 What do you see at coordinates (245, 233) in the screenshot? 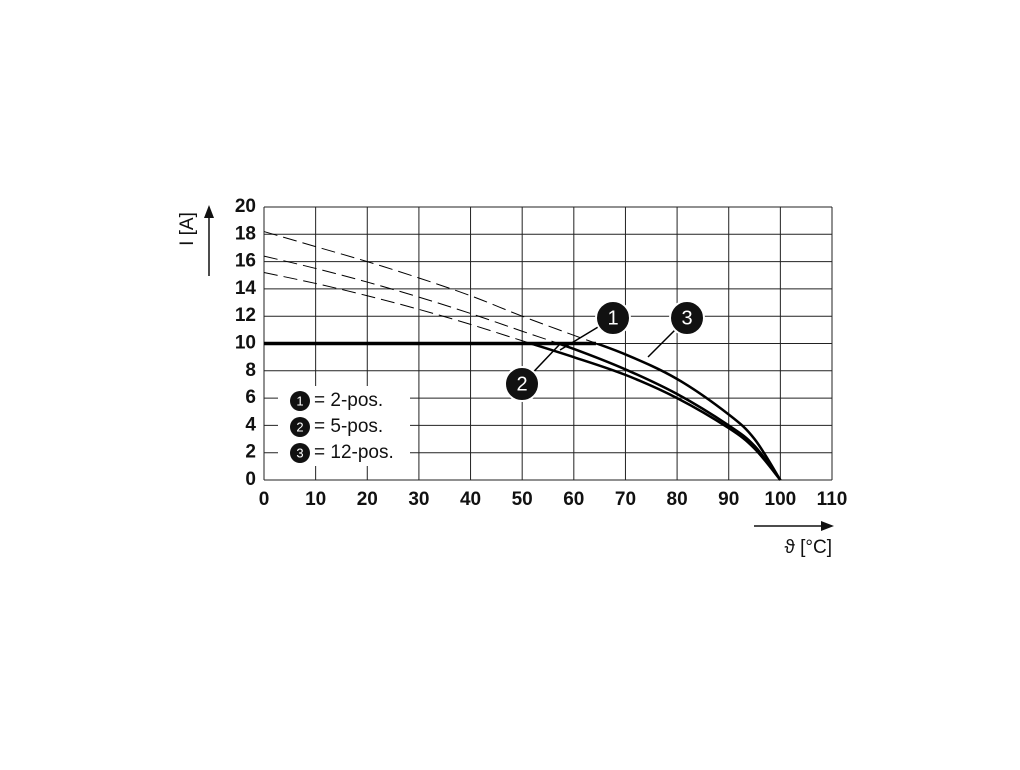
I see `y-tick-label: 18` at bounding box center [245, 233].